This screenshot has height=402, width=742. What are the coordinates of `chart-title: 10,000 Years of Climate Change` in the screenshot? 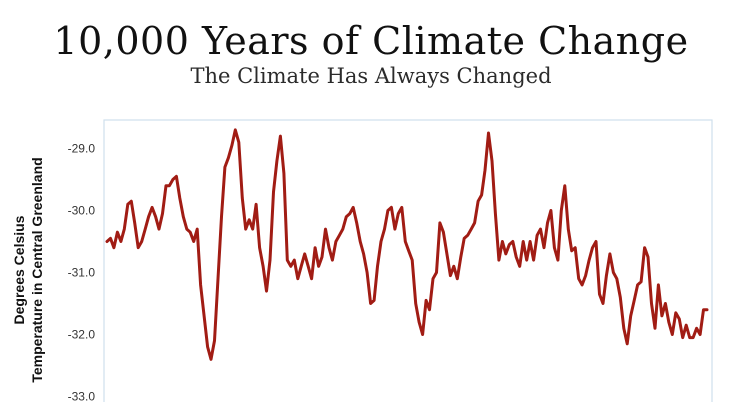 It's located at (371, 41).